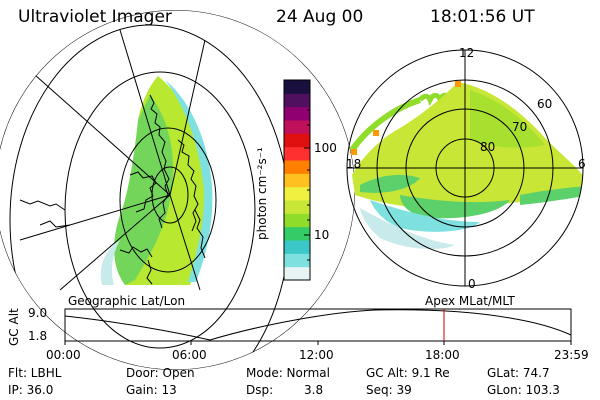  What do you see at coordinates (442, 355) in the screenshot?
I see `timeline-xtick-1800: 18:00` at bounding box center [442, 355].